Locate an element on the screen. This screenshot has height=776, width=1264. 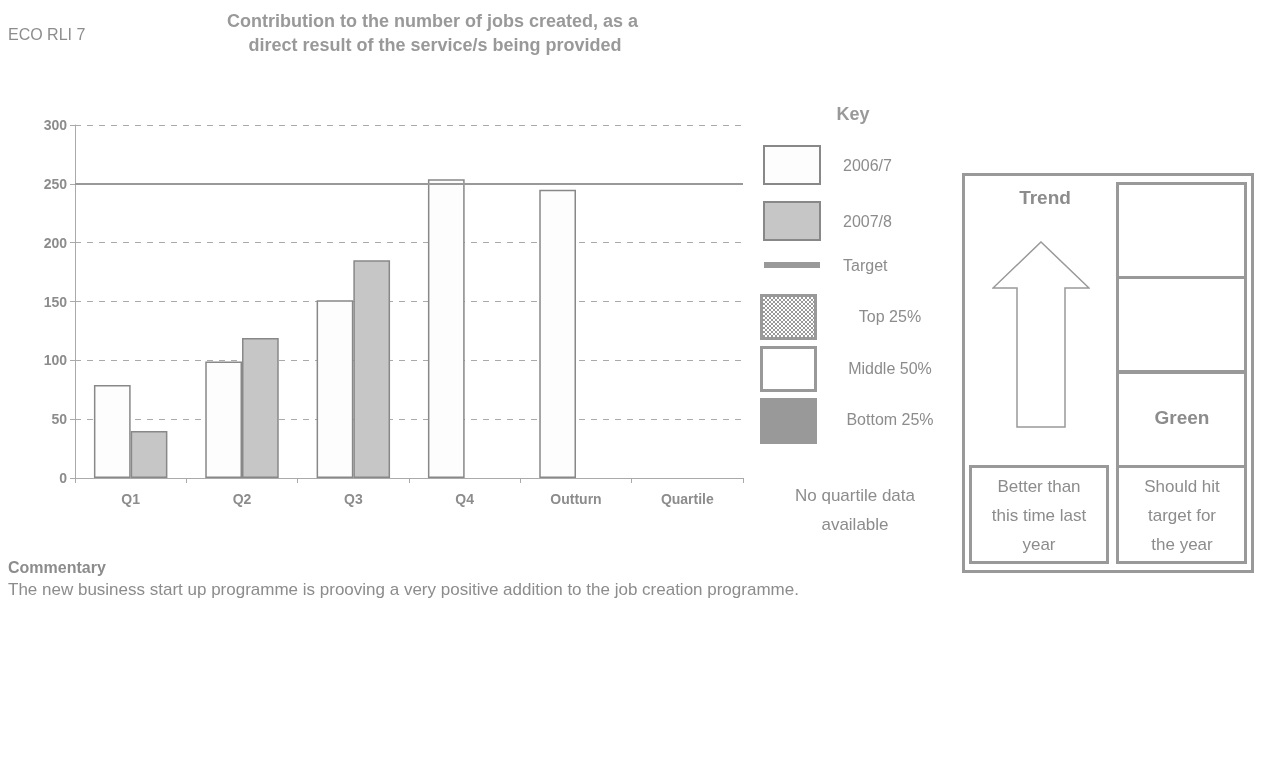
y-tick-label: 100 is located at coordinates (55, 360).